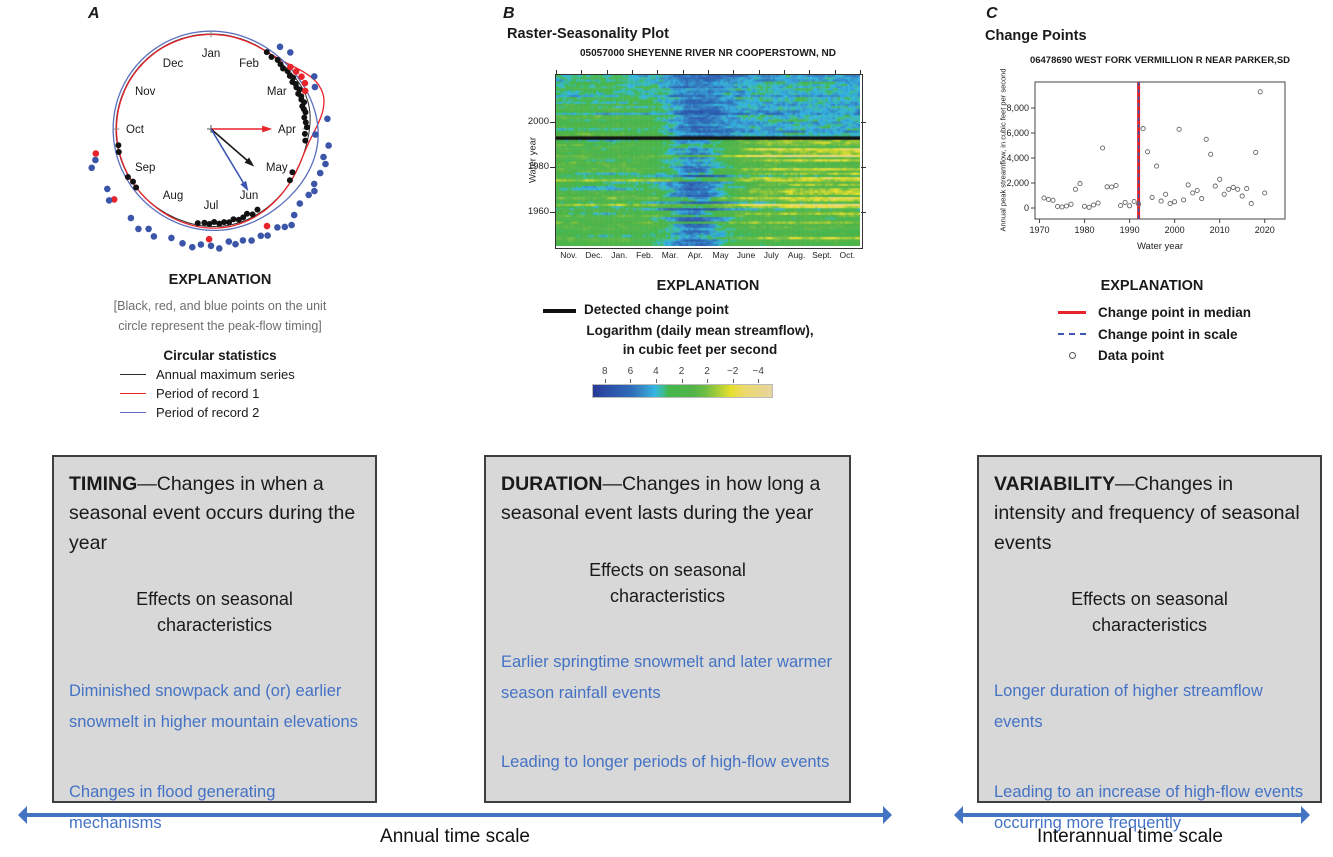 The width and height of the screenshot is (1333, 857). Describe the element at coordinates (758, 371) in the screenshot. I see `colorbar-tick-label: −4` at that location.